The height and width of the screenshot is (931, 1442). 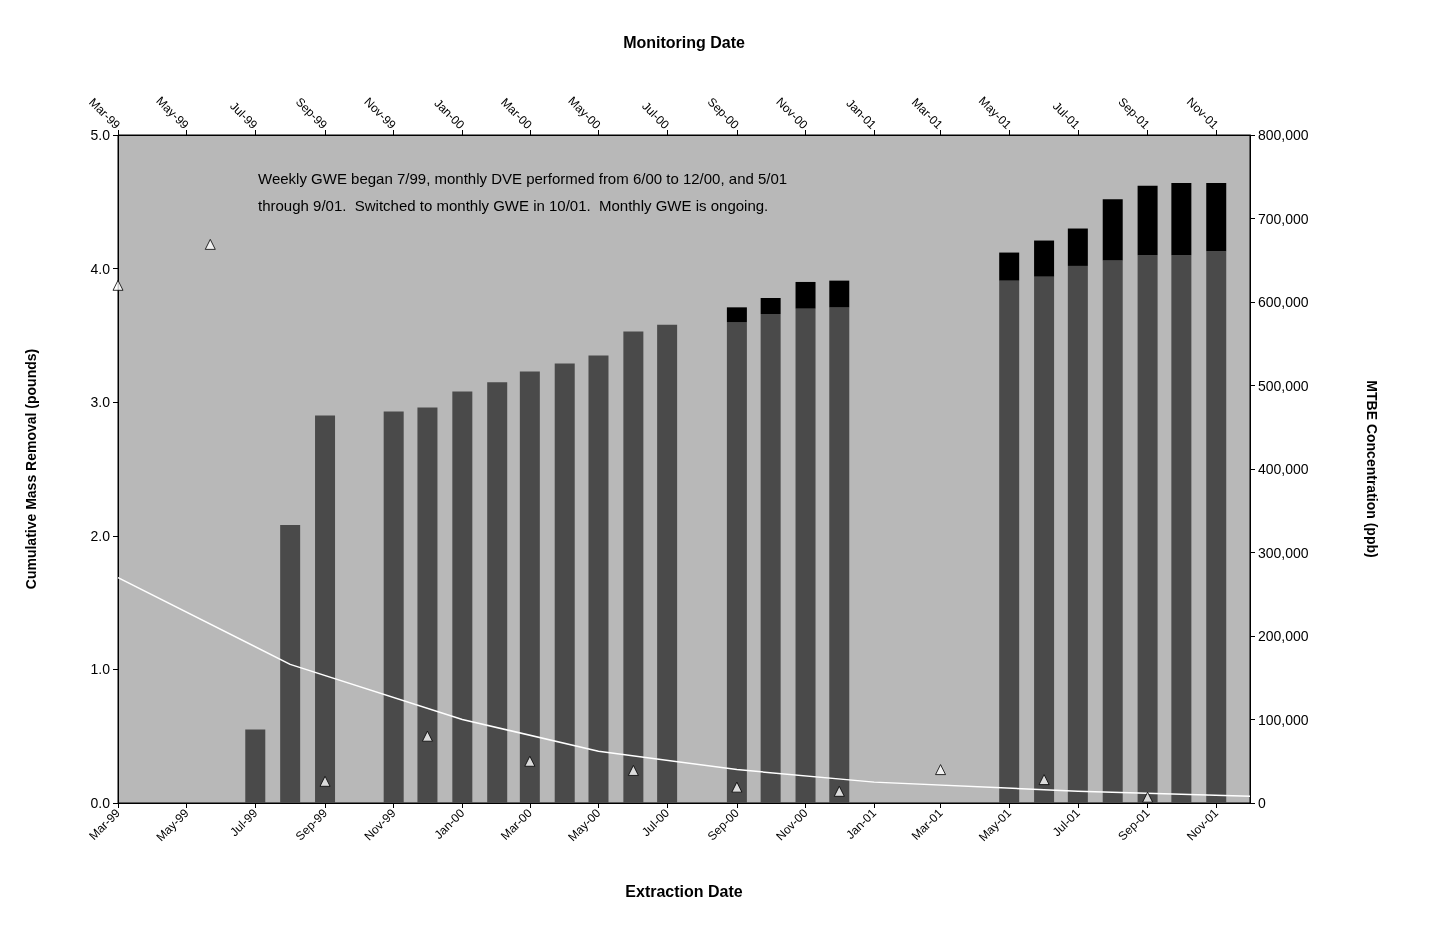 I want to click on y2-tick-label: 800,000, so click(x=1283, y=135).